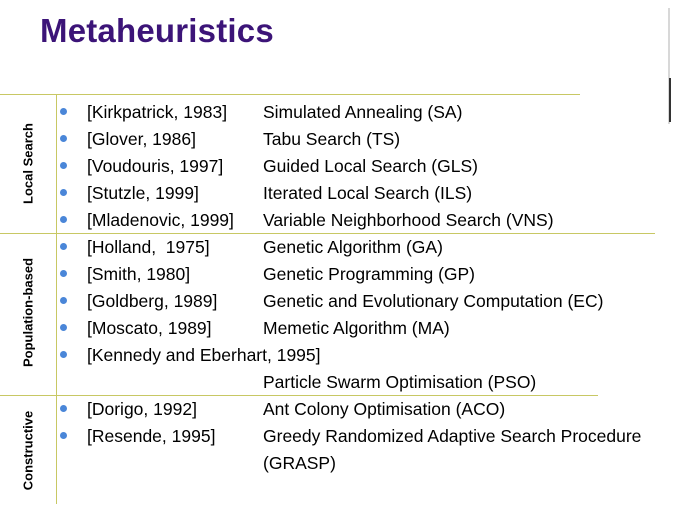 The image size is (678, 531). What do you see at coordinates (139, 274) in the screenshot?
I see `reference: [Smith, 1980]` at bounding box center [139, 274].